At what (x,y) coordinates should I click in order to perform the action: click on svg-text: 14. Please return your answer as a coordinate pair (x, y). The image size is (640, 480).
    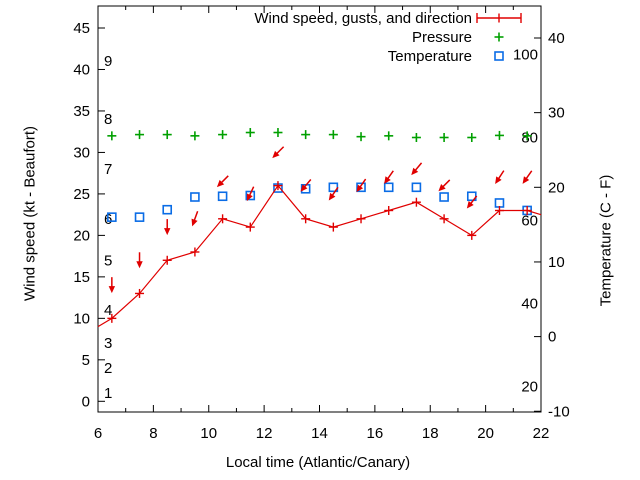
    Looking at the image, I should click on (319, 433).